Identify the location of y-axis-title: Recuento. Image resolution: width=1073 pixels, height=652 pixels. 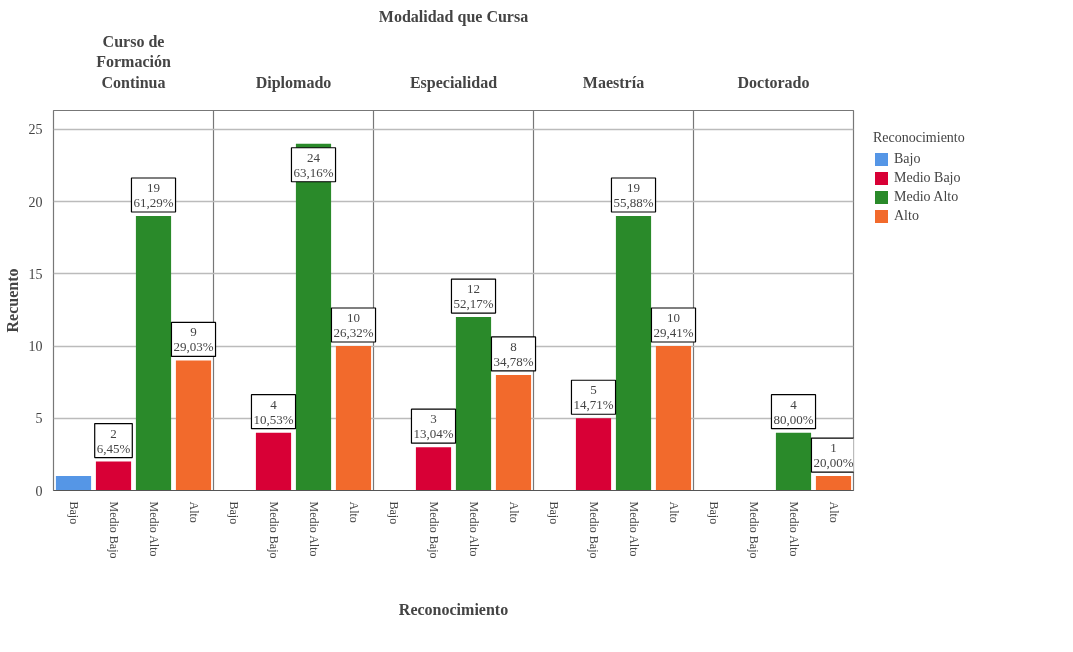
(12, 300).